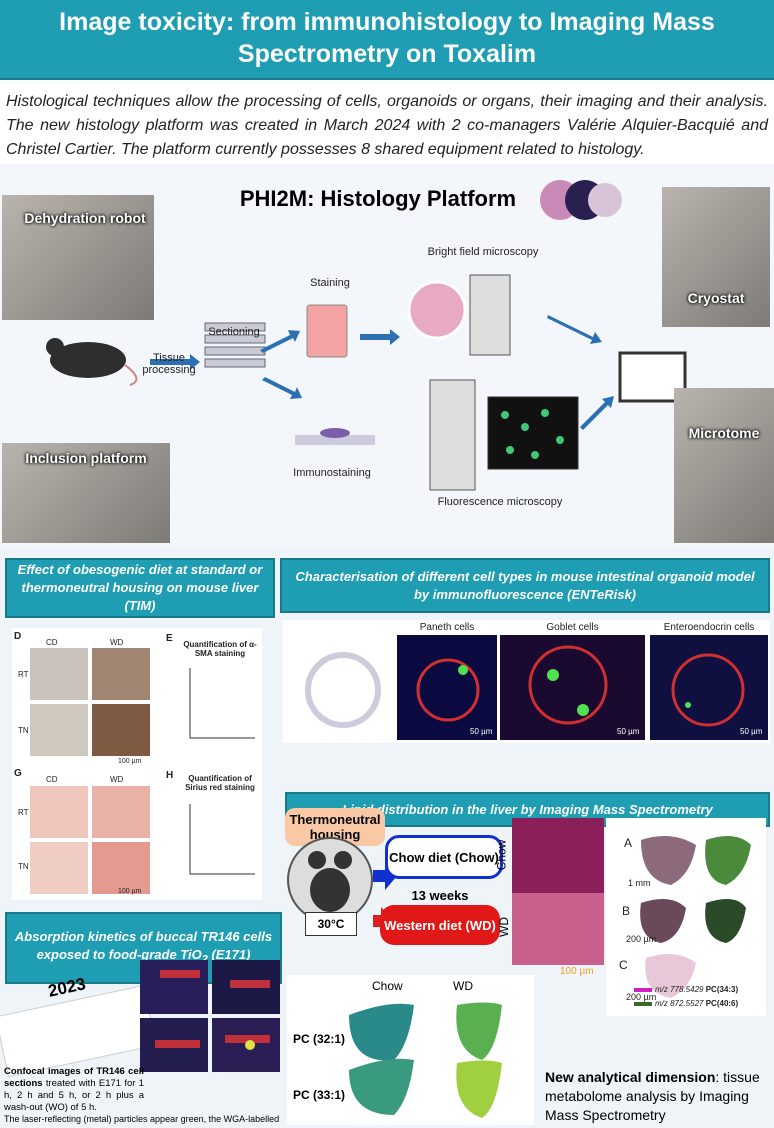 The height and width of the screenshot is (1128, 774). Describe the element at coordinates (679, 1003) in the screenshot. I see `text: m/z 872.5527` at that location.